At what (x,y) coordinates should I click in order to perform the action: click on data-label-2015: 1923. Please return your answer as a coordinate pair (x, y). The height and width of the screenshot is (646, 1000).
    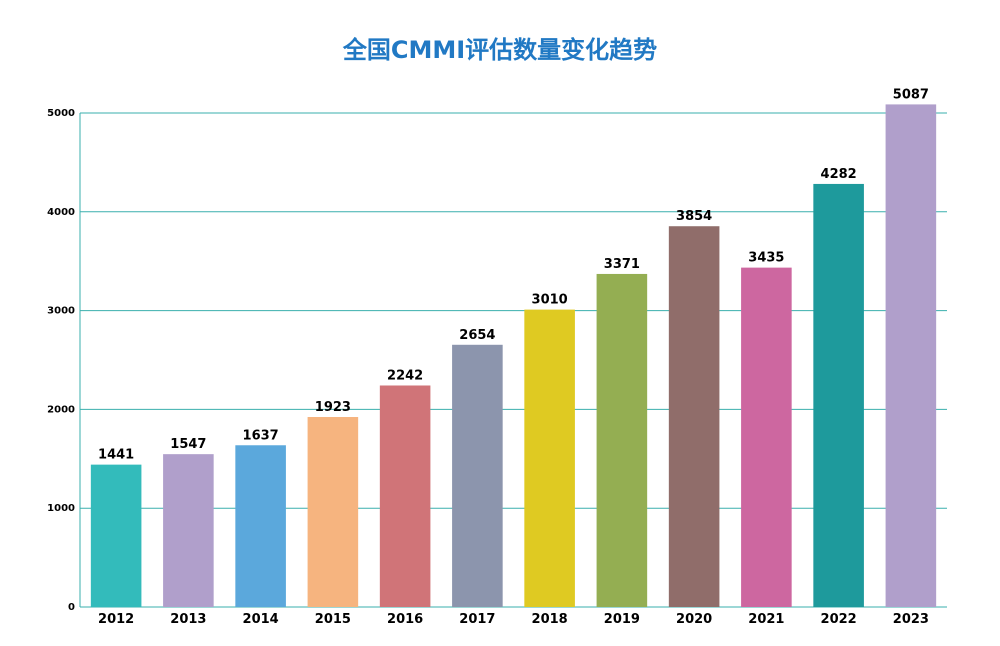
    Looking at the image, I should click on (333, 407).